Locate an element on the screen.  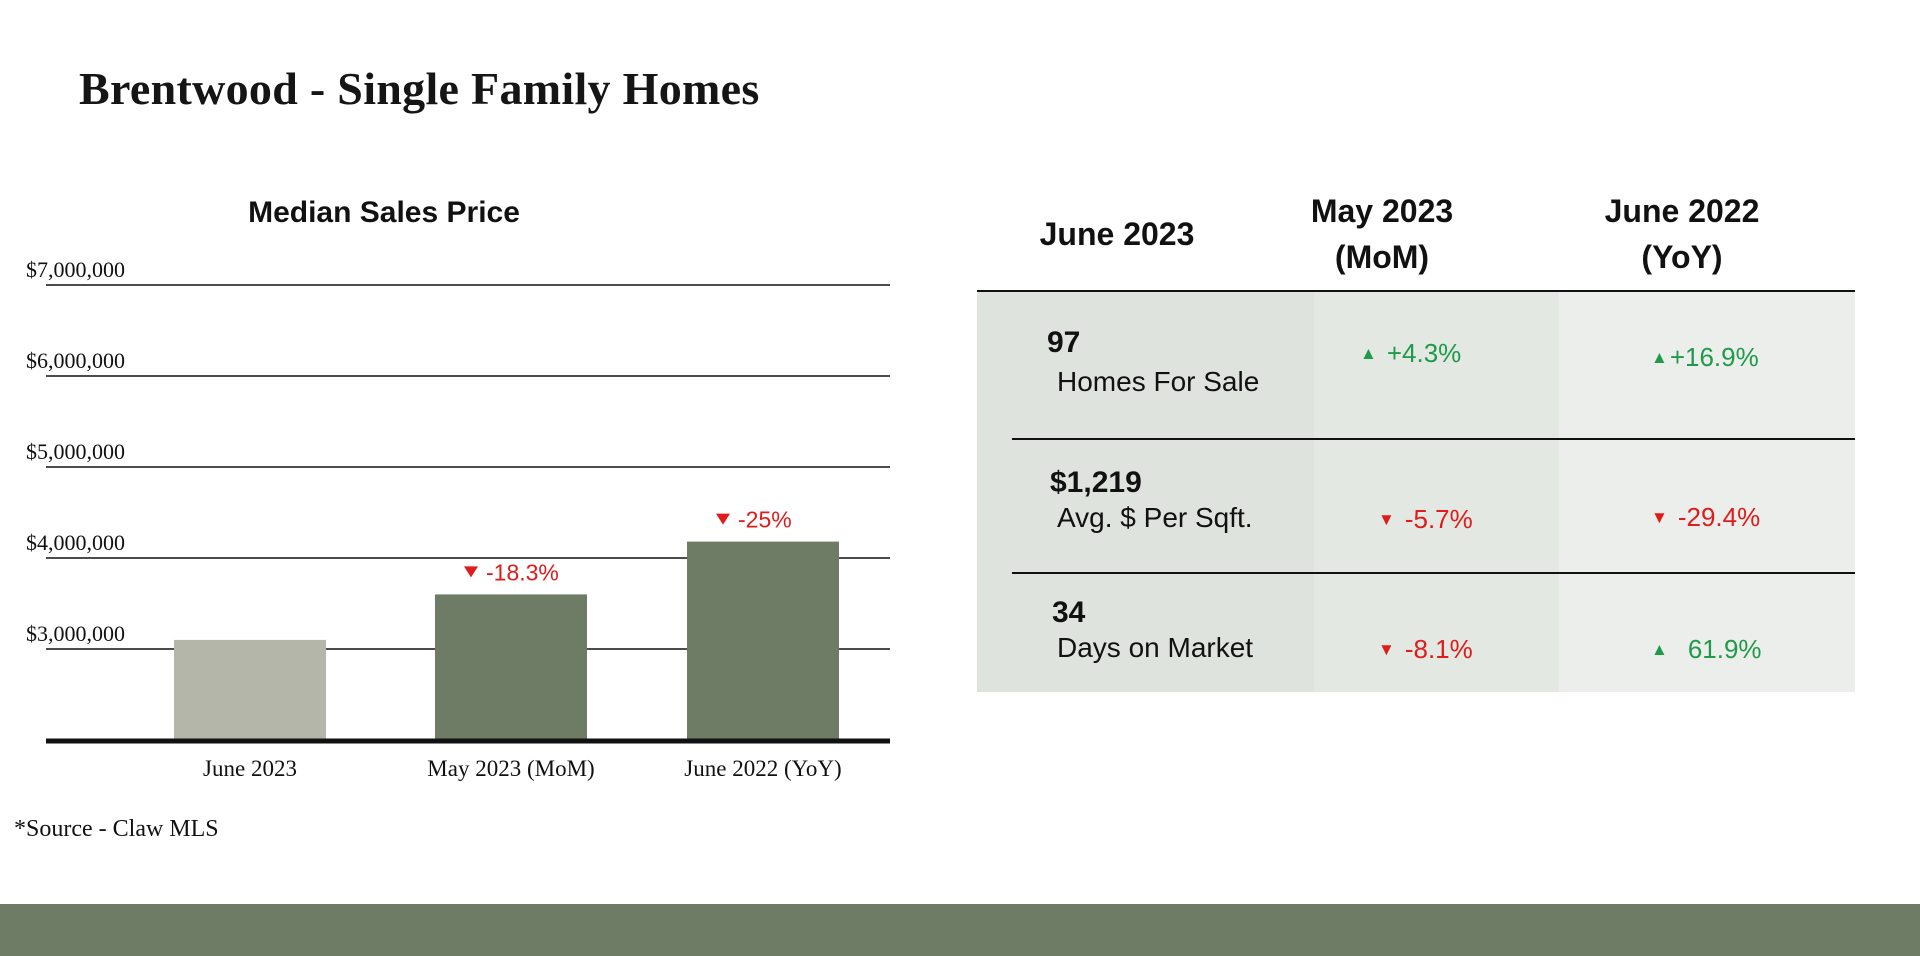
bar-annotation: -25% is located at coordinates (765, 520).